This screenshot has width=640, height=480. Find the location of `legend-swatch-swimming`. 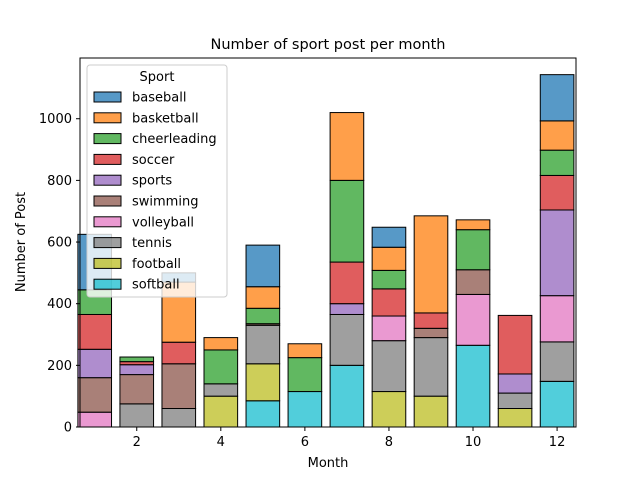

legend-swatch-swimming is located at coordinates (107, 201).